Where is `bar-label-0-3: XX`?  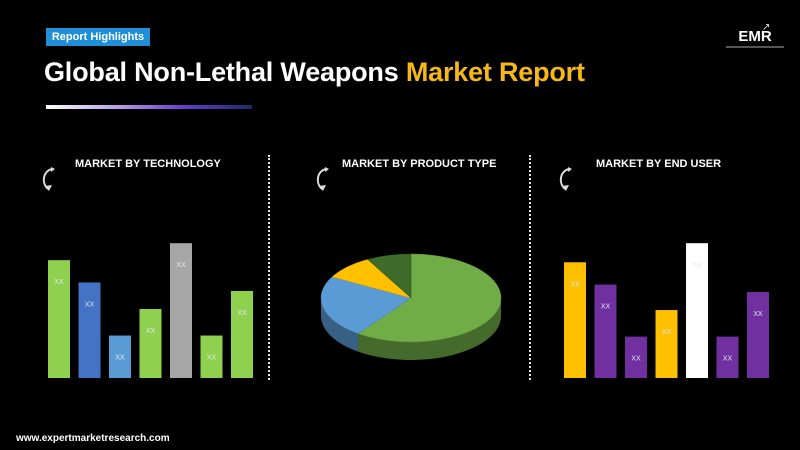 bar-label-0-3: XX is located at coordinates (151, 331).